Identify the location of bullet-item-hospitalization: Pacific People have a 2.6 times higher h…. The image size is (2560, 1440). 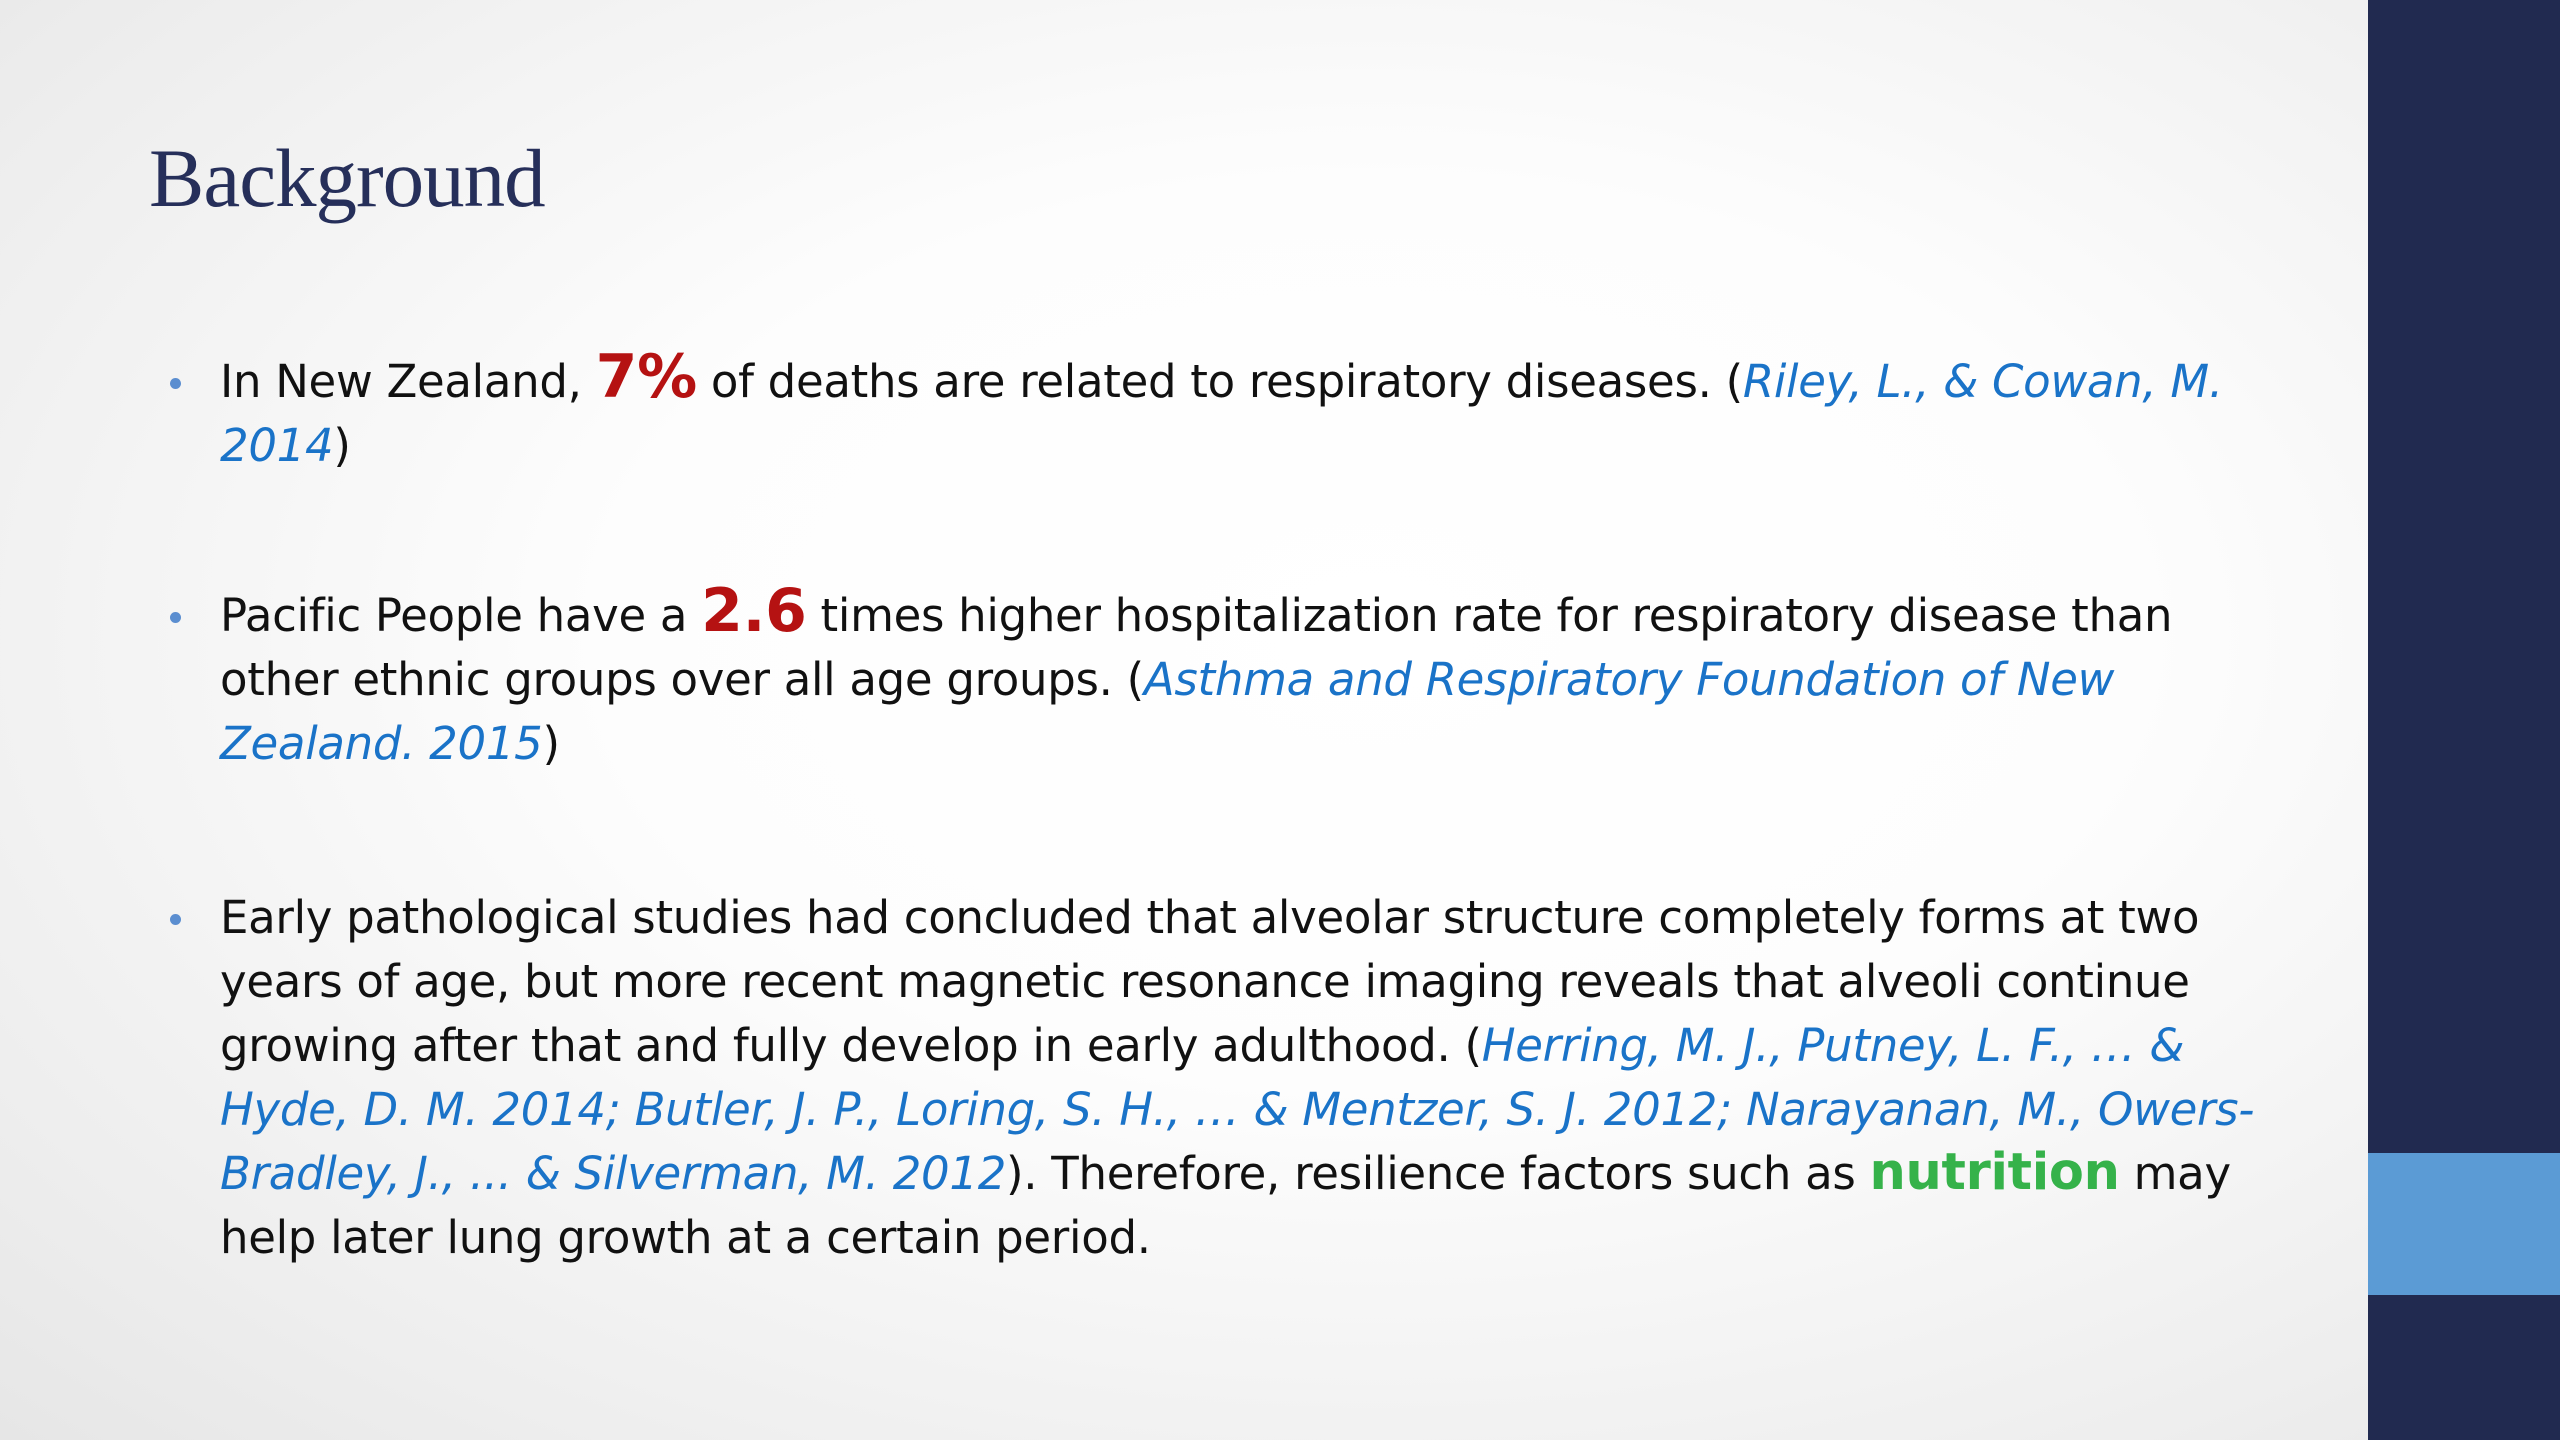
(1215, 678).